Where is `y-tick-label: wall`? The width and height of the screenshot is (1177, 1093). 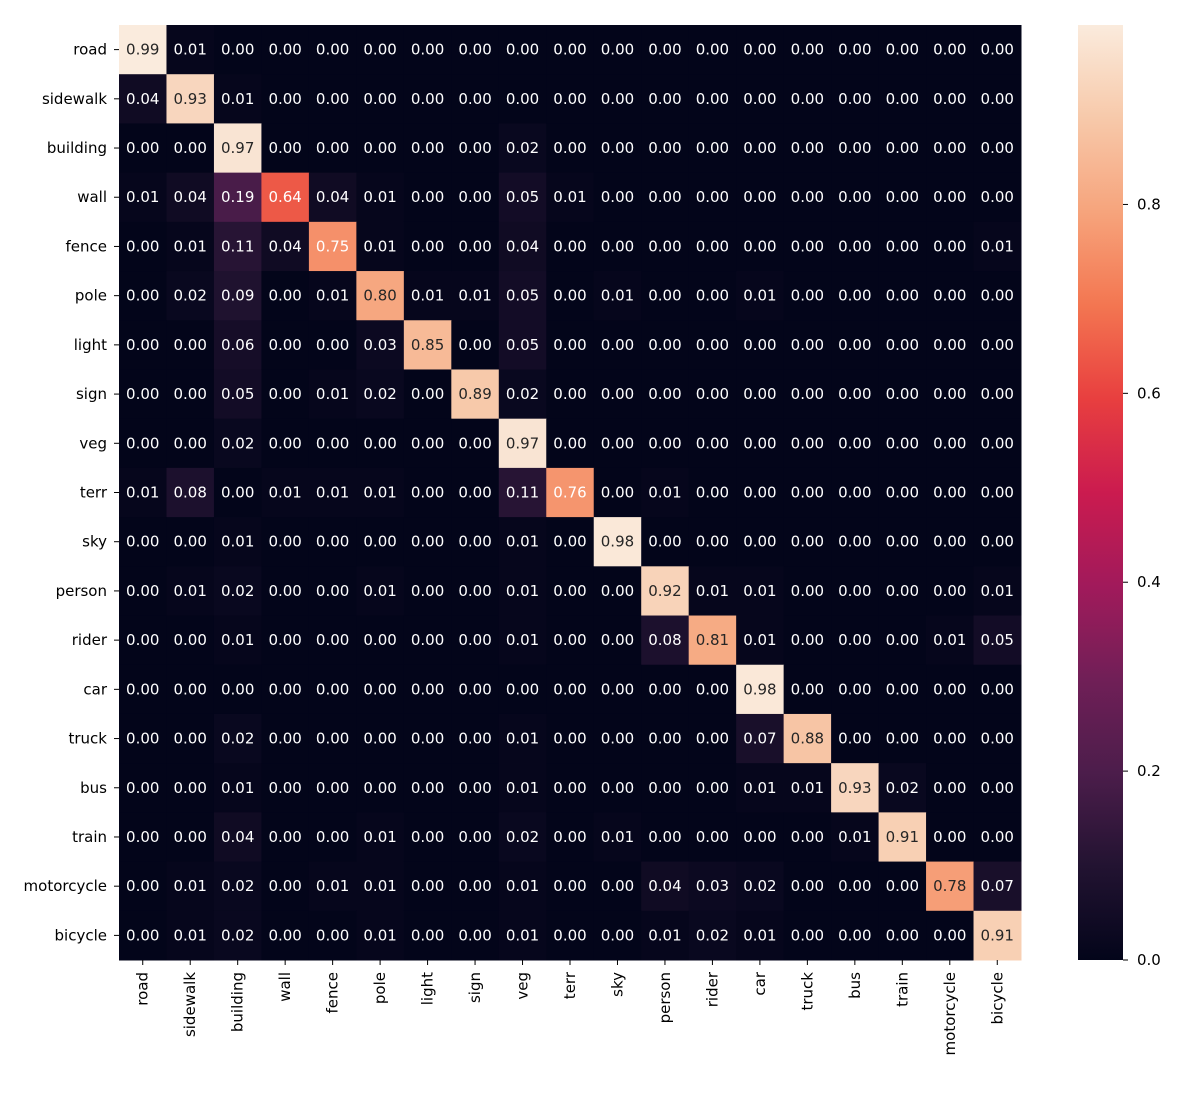 y-tick-label: wall is located at coordinates (92, 197).